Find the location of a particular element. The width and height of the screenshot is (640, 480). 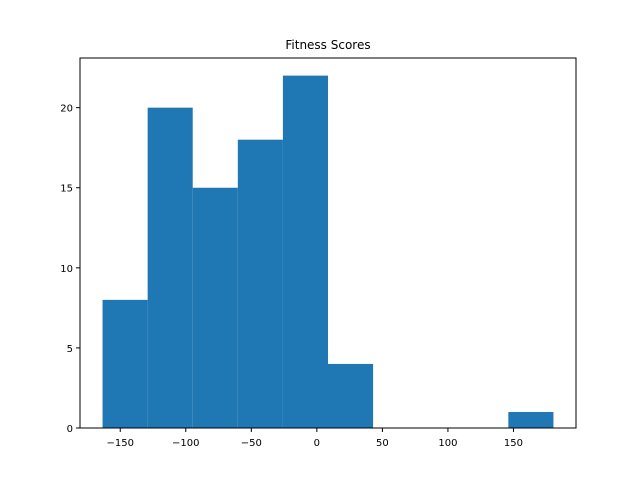

x-tick-label: 150 is located at coordinates (513, 443).